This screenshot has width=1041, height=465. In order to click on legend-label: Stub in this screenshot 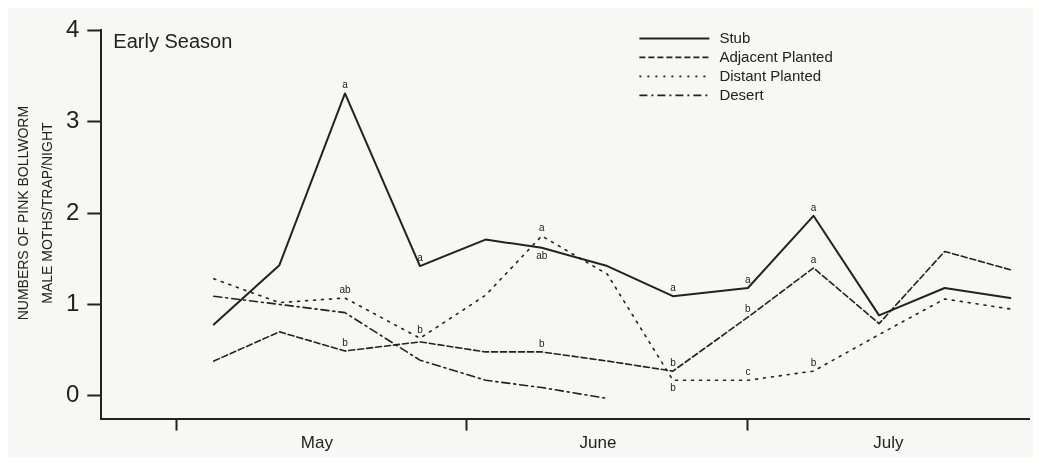, I will do `click(735, 37)`.